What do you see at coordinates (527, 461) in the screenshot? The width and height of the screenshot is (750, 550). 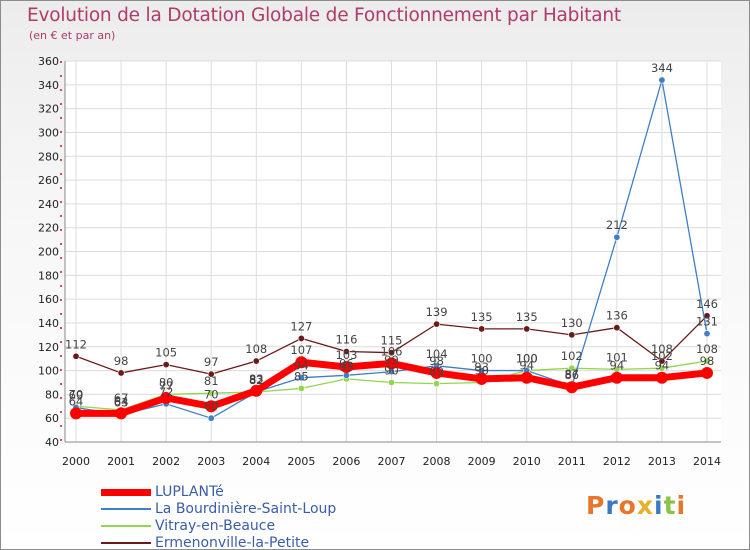 I see `x-tick-label: 2010` at bounding box center [527, 461].